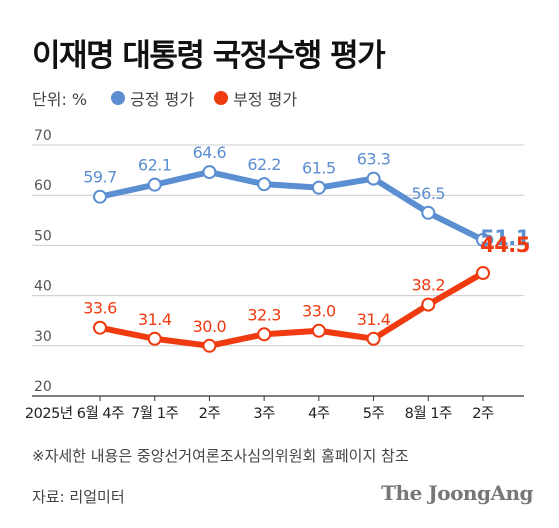  What do you see at coordinates (221, 98) in the screenshot?
I see `legend-dot-negative` at bounding box center [221, 98].